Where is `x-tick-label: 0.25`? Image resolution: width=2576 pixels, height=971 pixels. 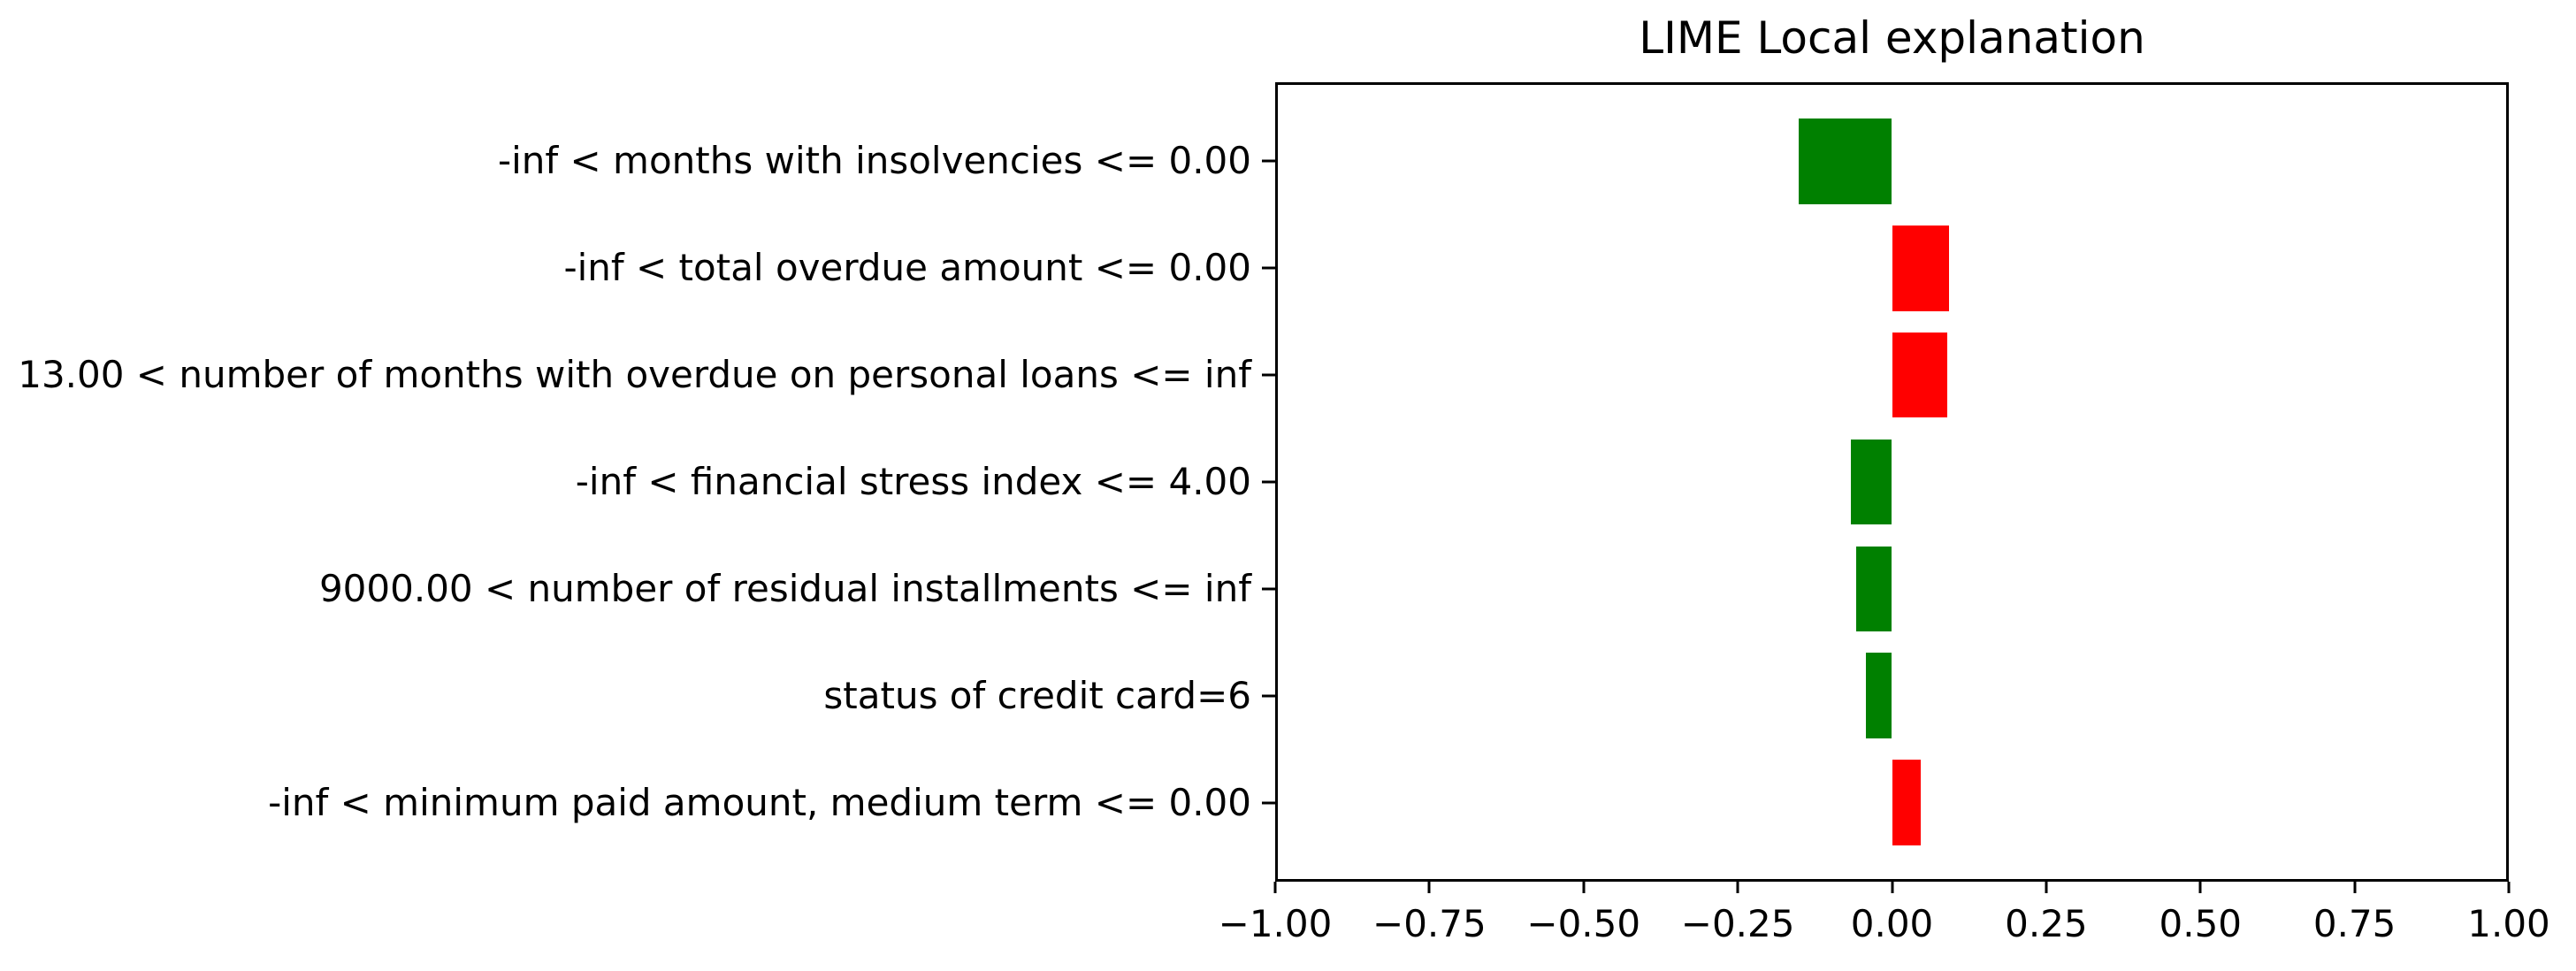
x-tick-label: 0.25 is located at coordinates (2047, 923).